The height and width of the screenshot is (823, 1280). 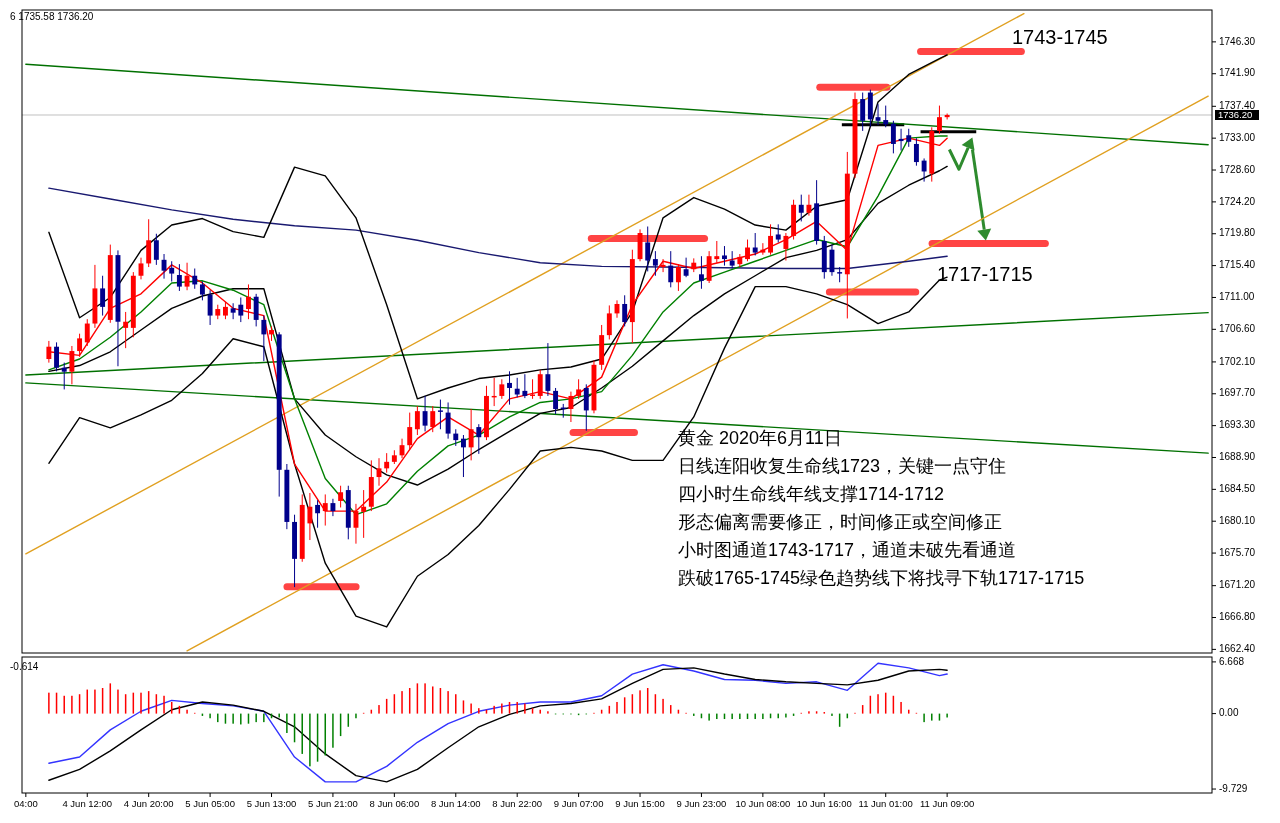 What do you see at coordinates (1237, 265) in the screenshot?
I see `y-tick-label: 1715.40` at bounding box center [1237, 265].